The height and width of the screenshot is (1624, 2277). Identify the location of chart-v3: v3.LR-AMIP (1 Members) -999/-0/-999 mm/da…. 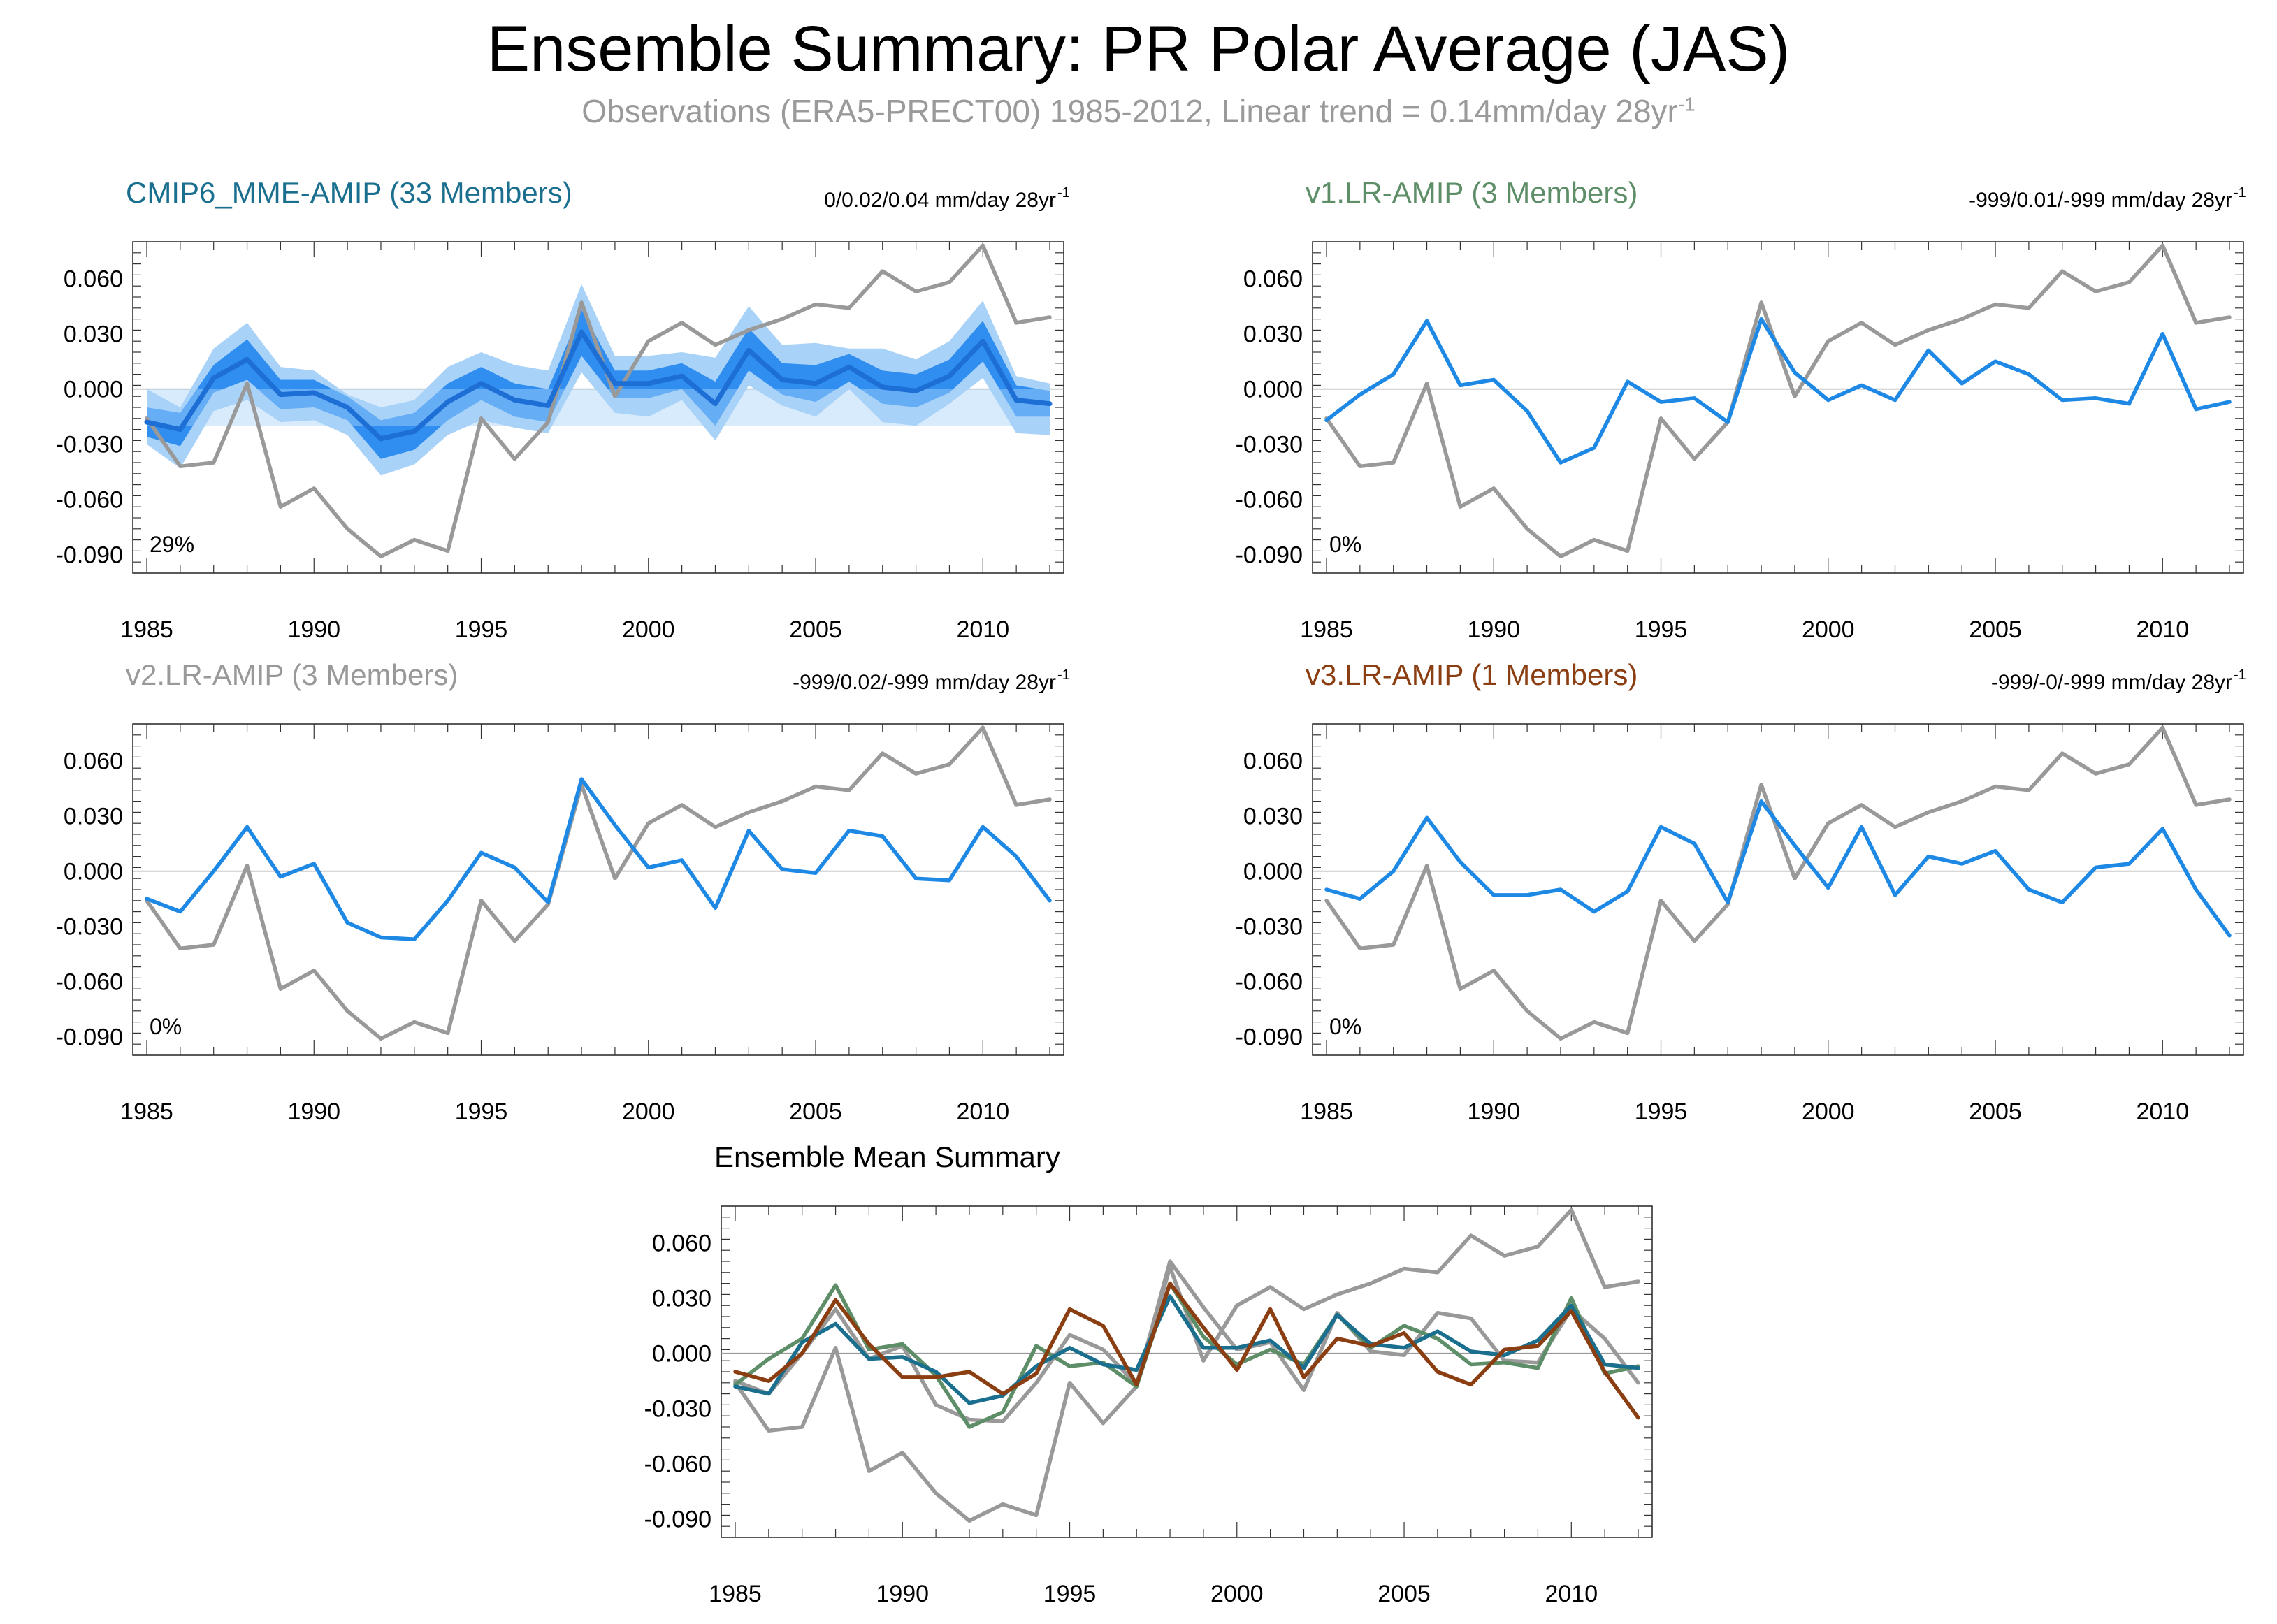
(1741, 892).